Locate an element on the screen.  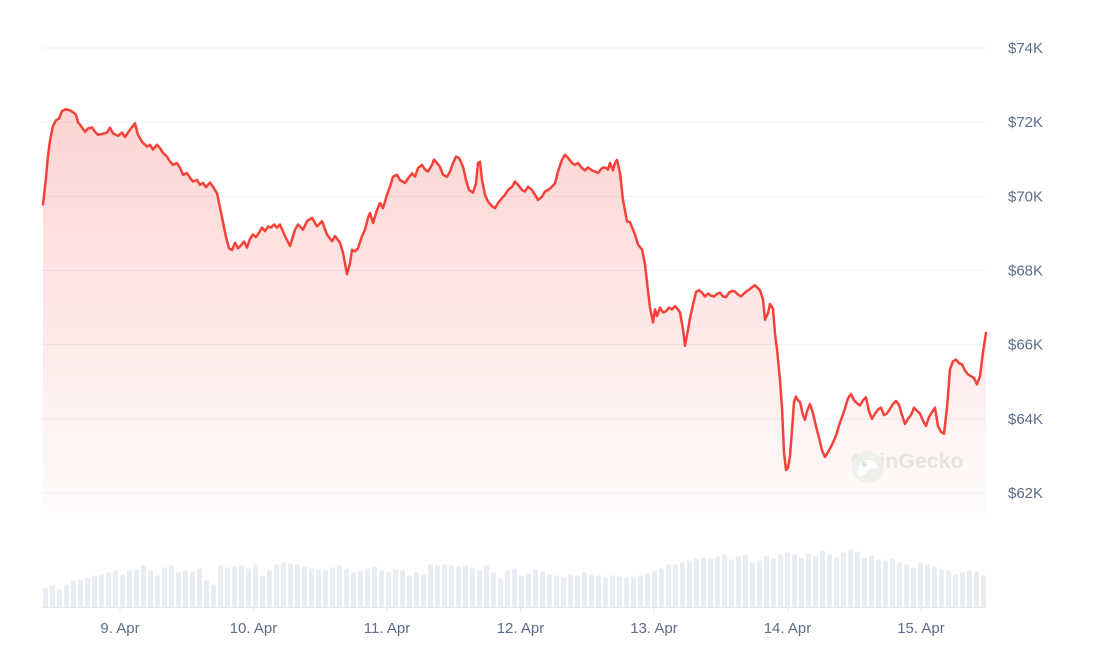
x-axis-label: 14. Apr is located at coordinates (788, 628).